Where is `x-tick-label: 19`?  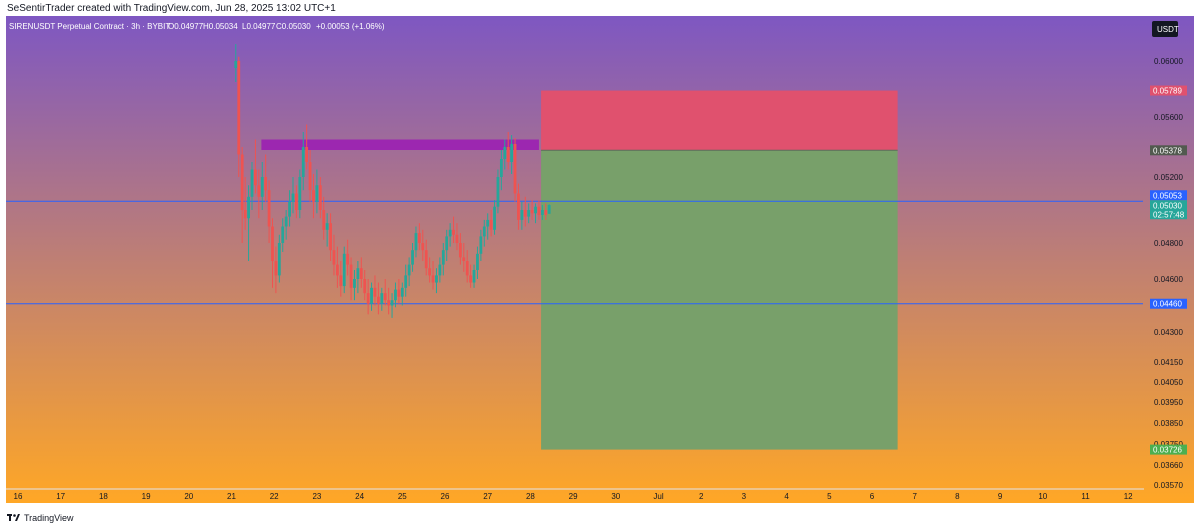 x-tick-label: 19 is located at coordinates (146, 496).